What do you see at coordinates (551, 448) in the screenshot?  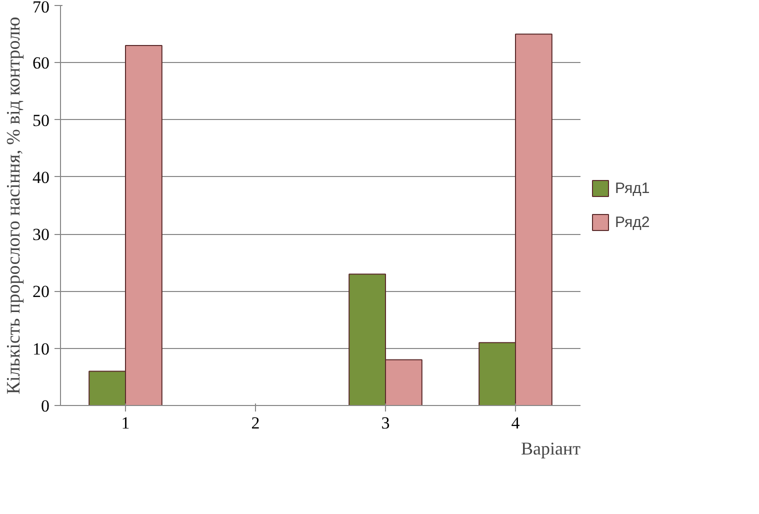 I see `x-axis-title: Варіант` at bounding box center [551, 448].